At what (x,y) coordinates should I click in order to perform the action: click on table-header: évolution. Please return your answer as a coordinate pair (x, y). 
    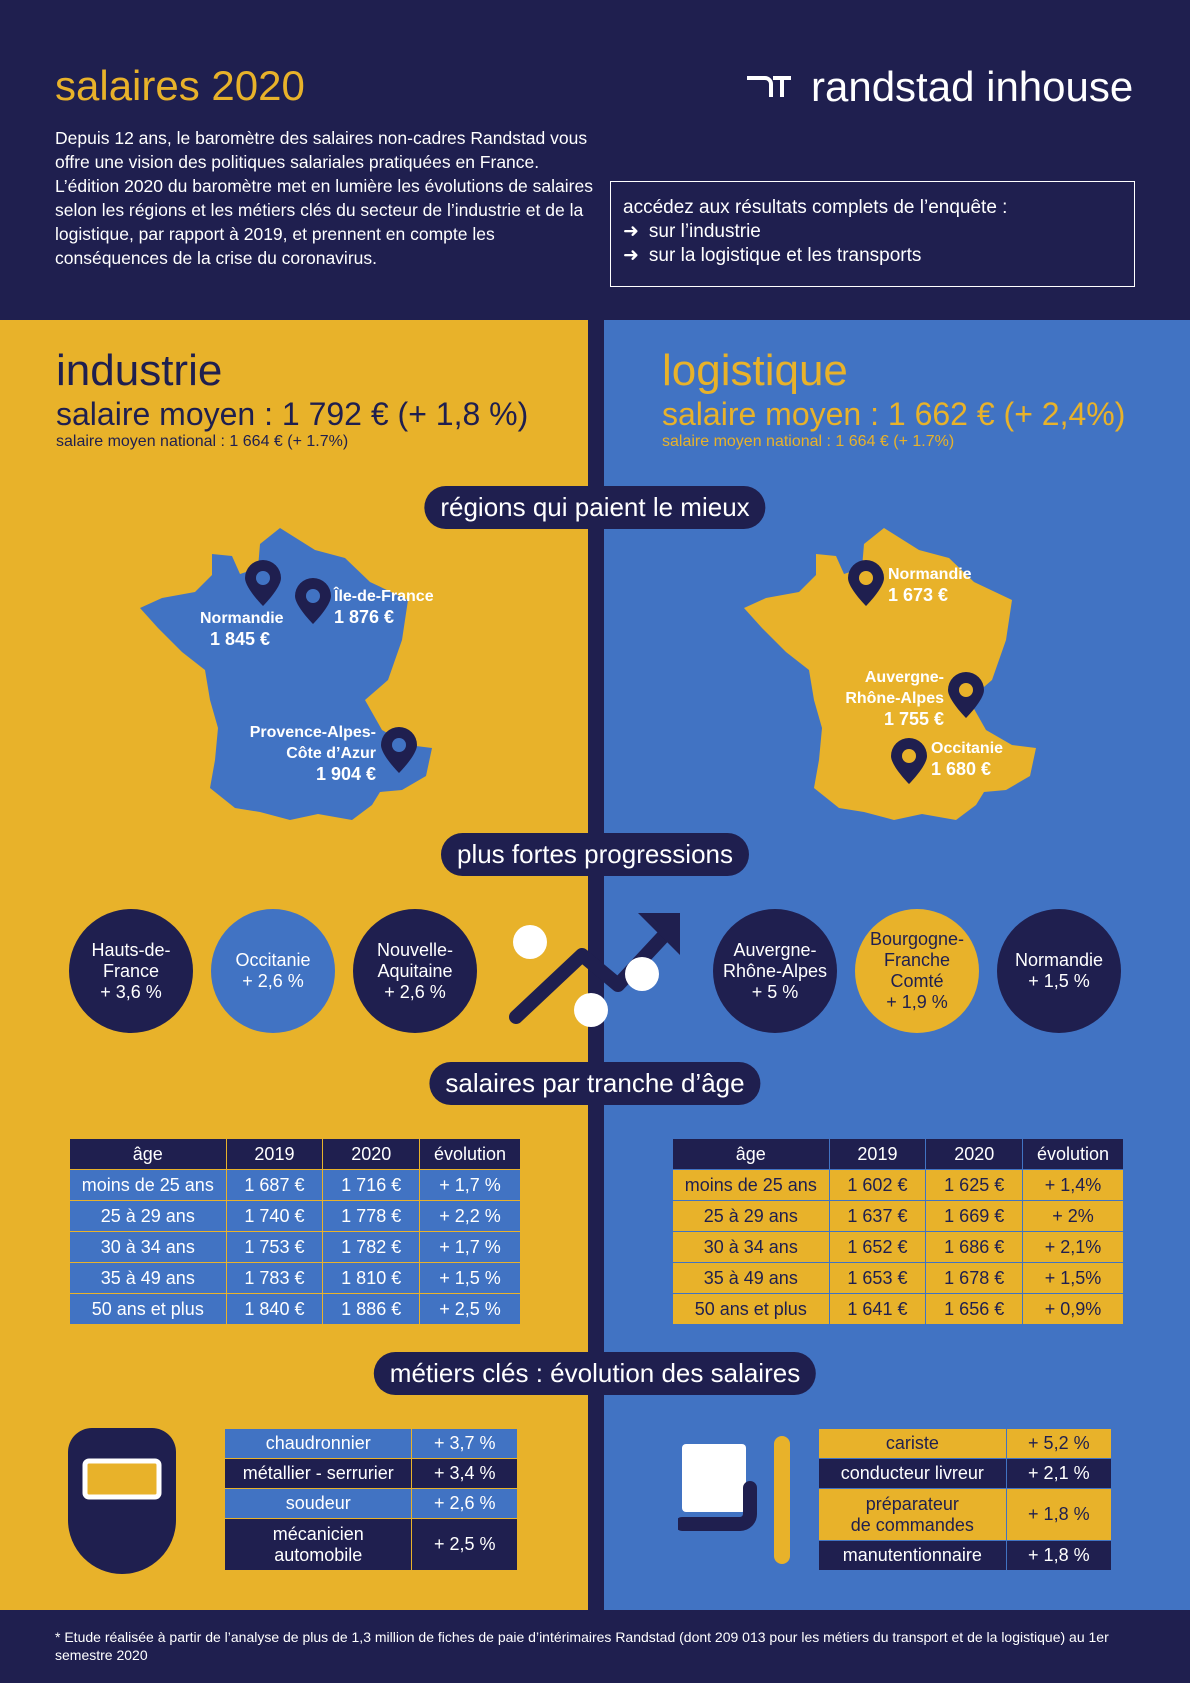
    Looking at the image, I should click on (470, 1154).